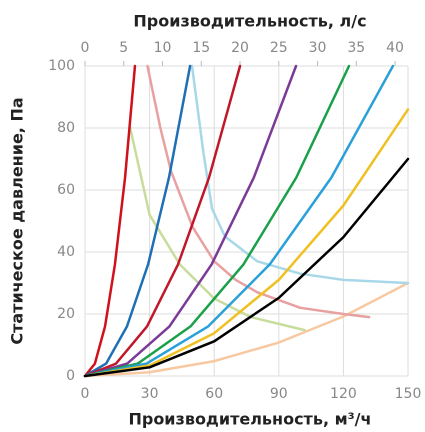 The height and width of the screenshot is (432, 425). I want to click on y-tick-label: 80, so click(66, 128).